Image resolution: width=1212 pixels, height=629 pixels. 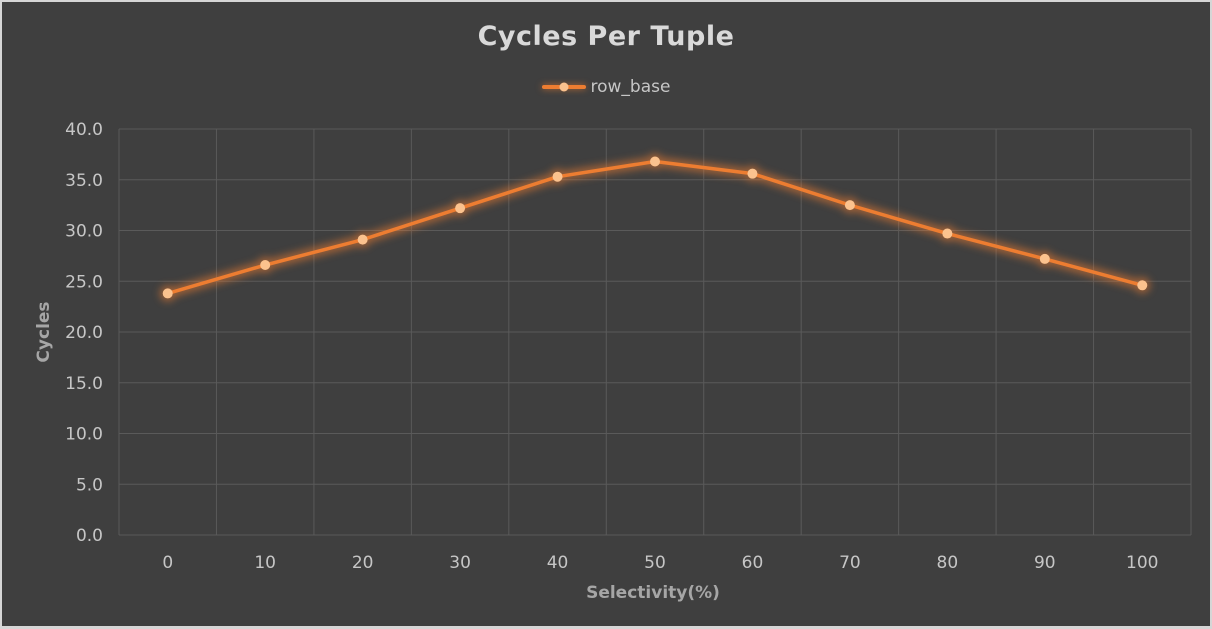 I want to click on chart-title: Cycles Per Tuple, so click(x=606, y=36).